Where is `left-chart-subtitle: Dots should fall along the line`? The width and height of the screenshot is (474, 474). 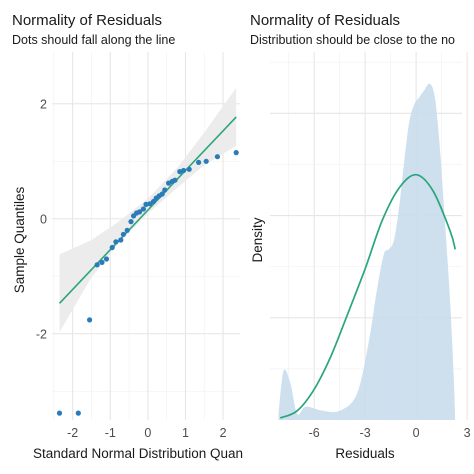
left-chart-subtitle: Dots should fall along the line is located at coordinates (93, 40).